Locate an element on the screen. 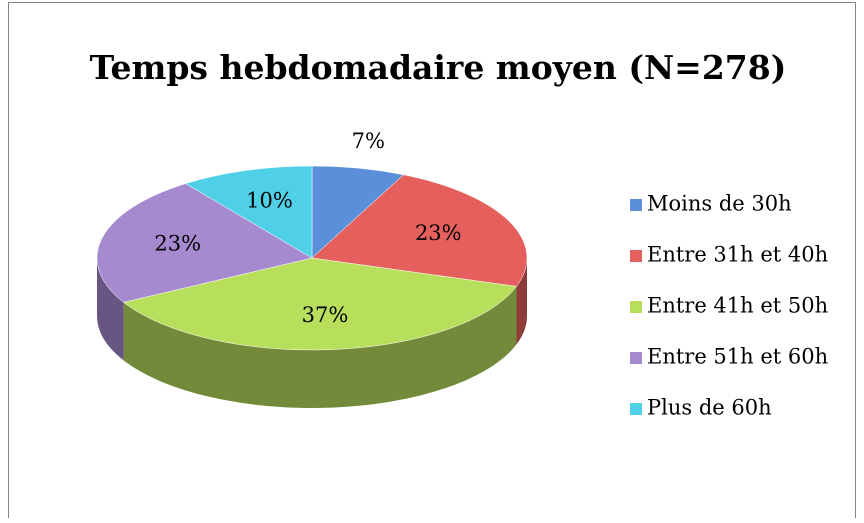 Image resolution: width=864 pixels, height=523 pixels. data-label: 37% is located at coordinates (325, 315).